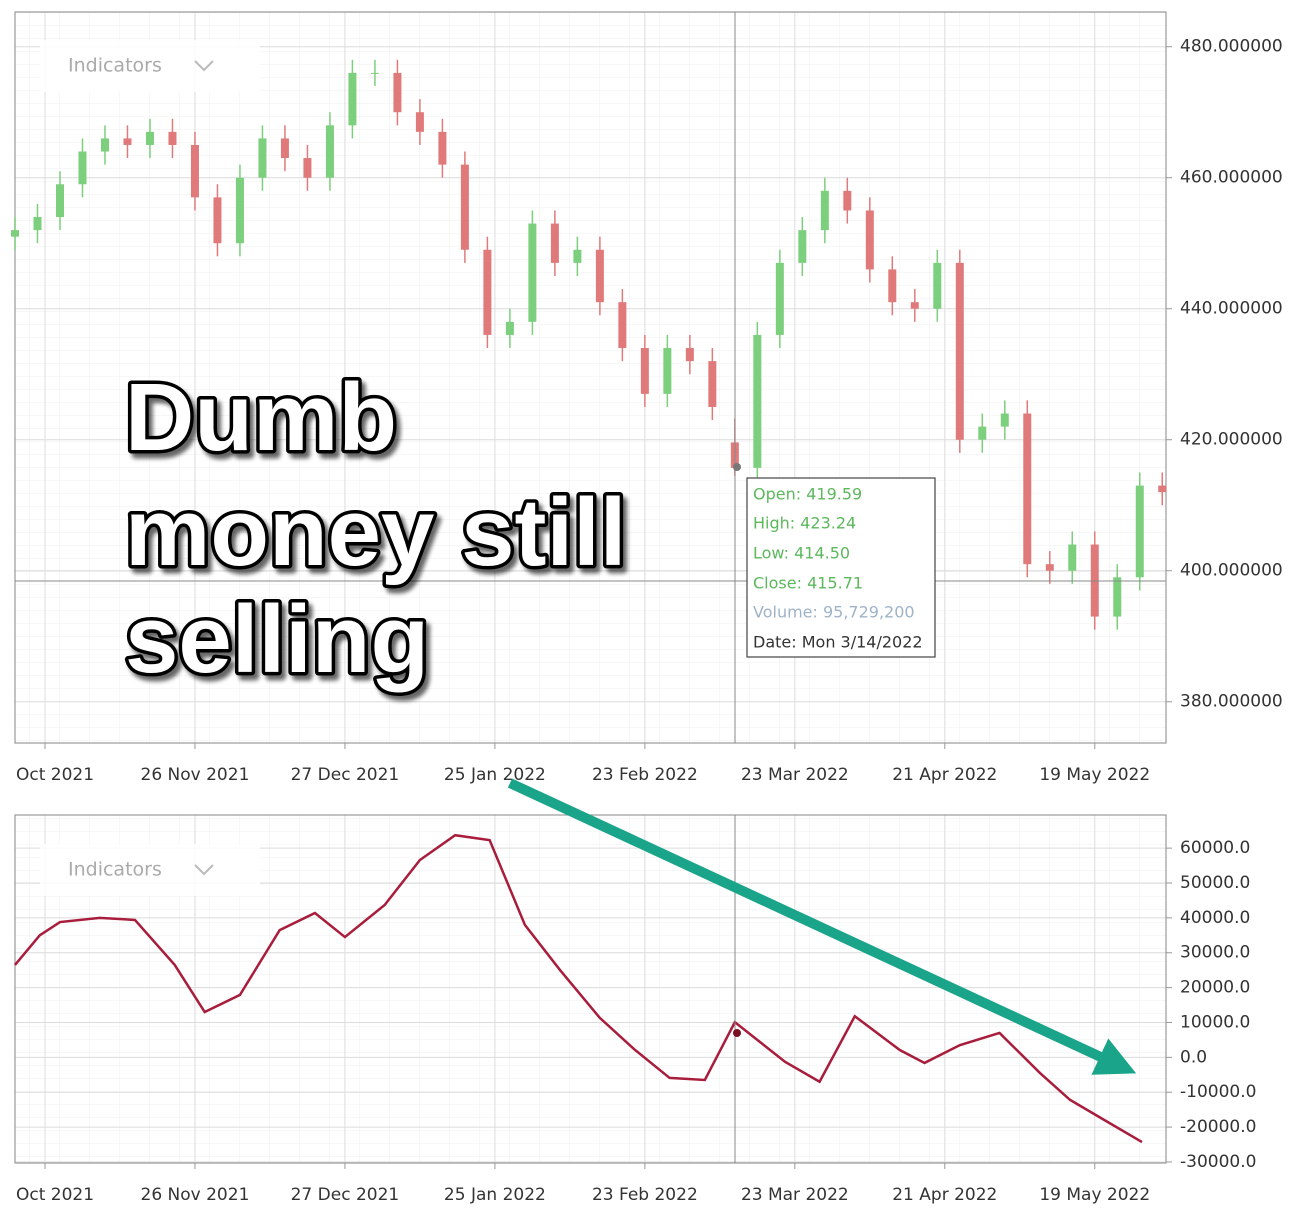 The height and width of the screenshot is (1216, 1289). What do you see at coordinates (1215, 883) in the screenshot?
I see `y-tick-label: 50000.0` at bounding box center [1215, 883].